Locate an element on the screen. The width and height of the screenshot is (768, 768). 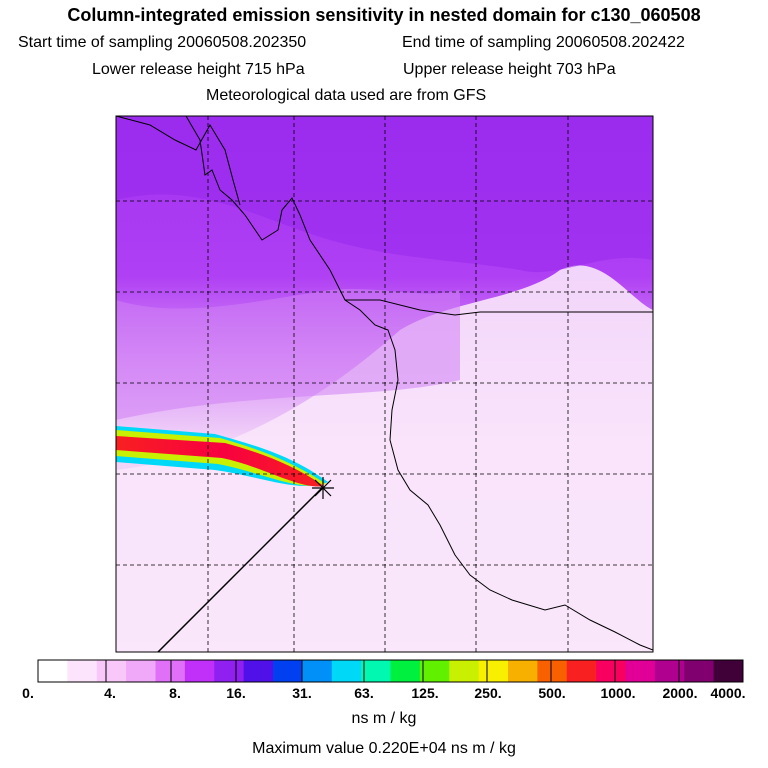
start-time-label: Start time of sampling 20060508.202350 is located at coordinates (162, 42).